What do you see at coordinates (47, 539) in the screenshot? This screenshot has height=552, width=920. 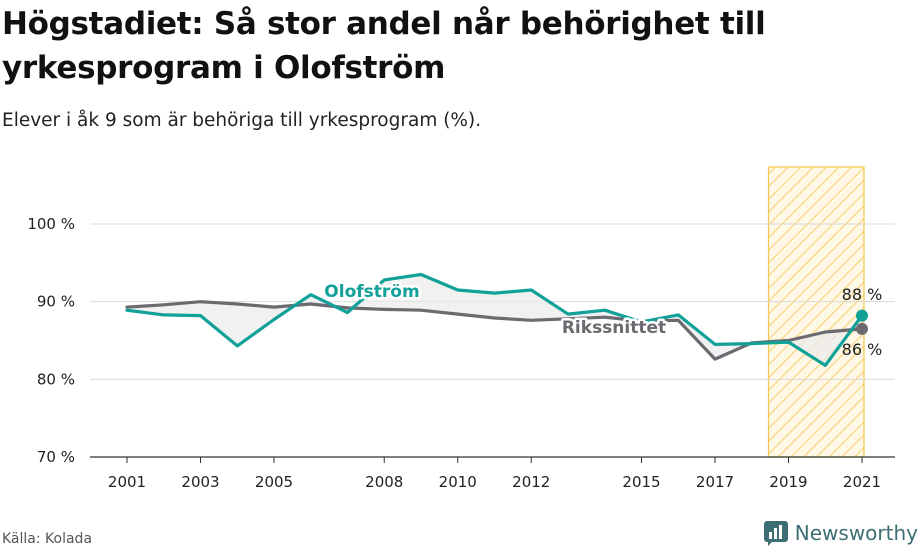 I see `source-note: Källa: Kolada` at bounding box center [47, 539].